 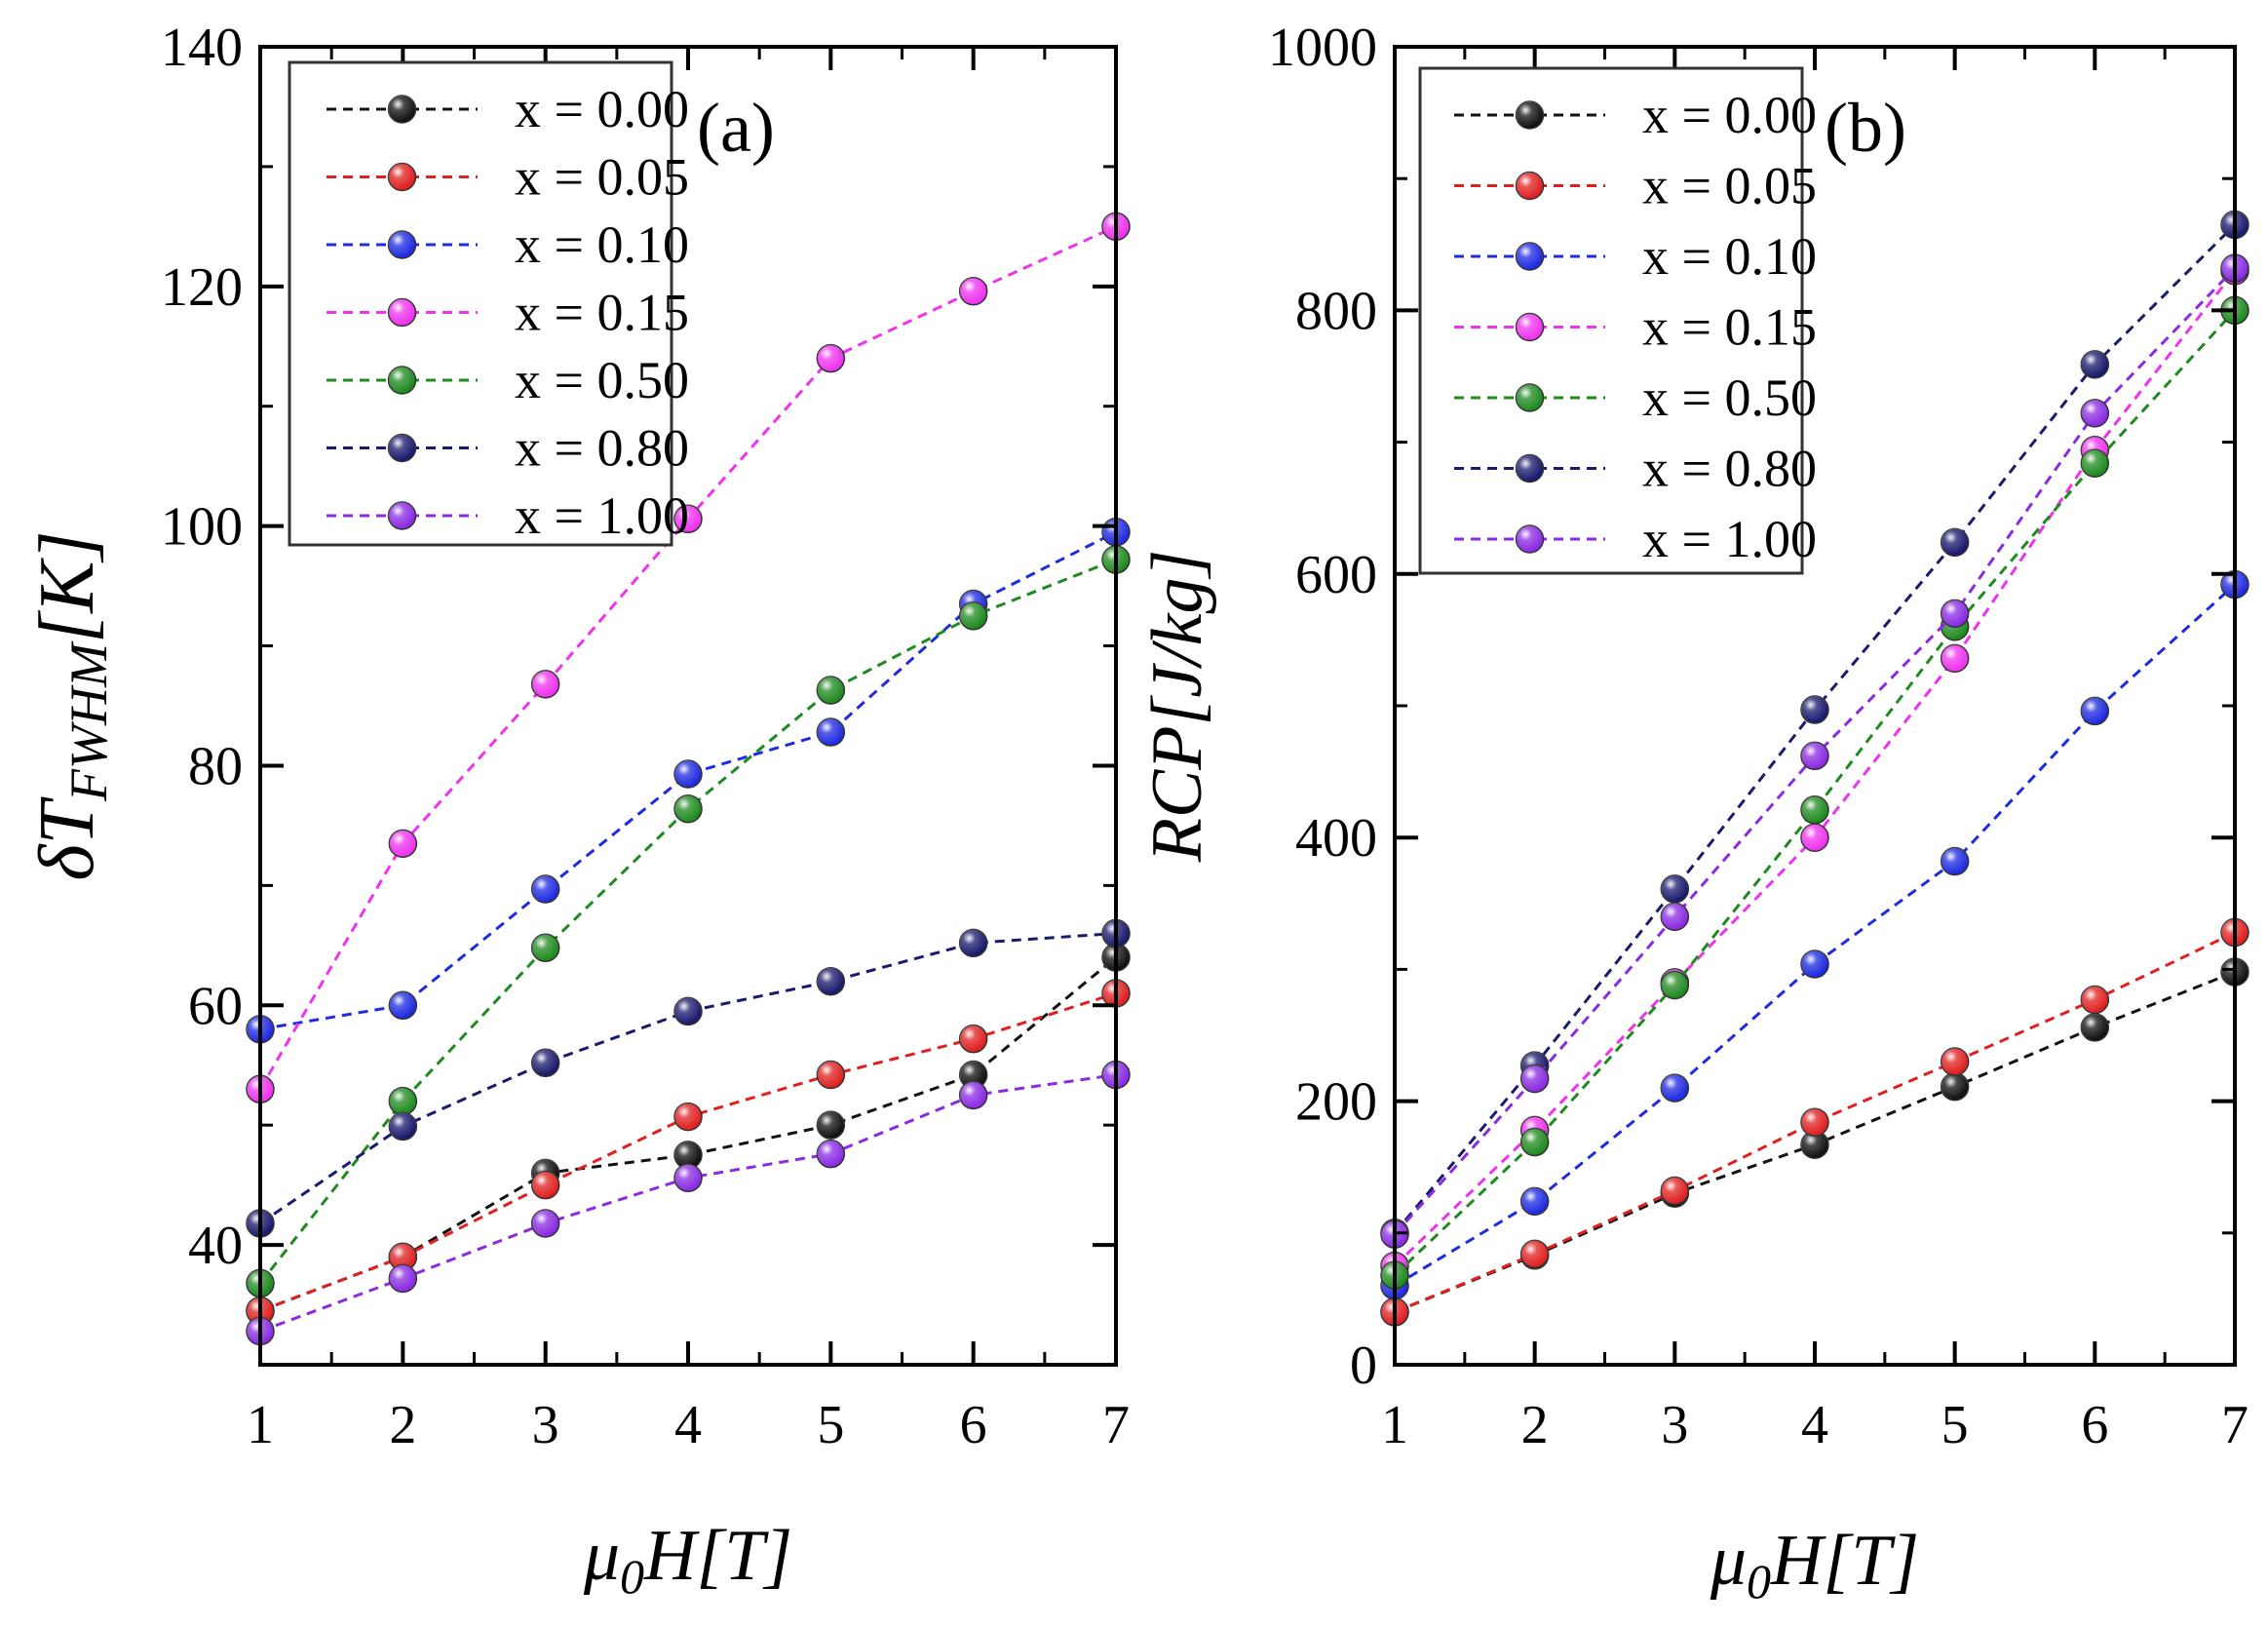 I want to click on panel-a-y-tick-label: 100, so click(x=202, y=527).